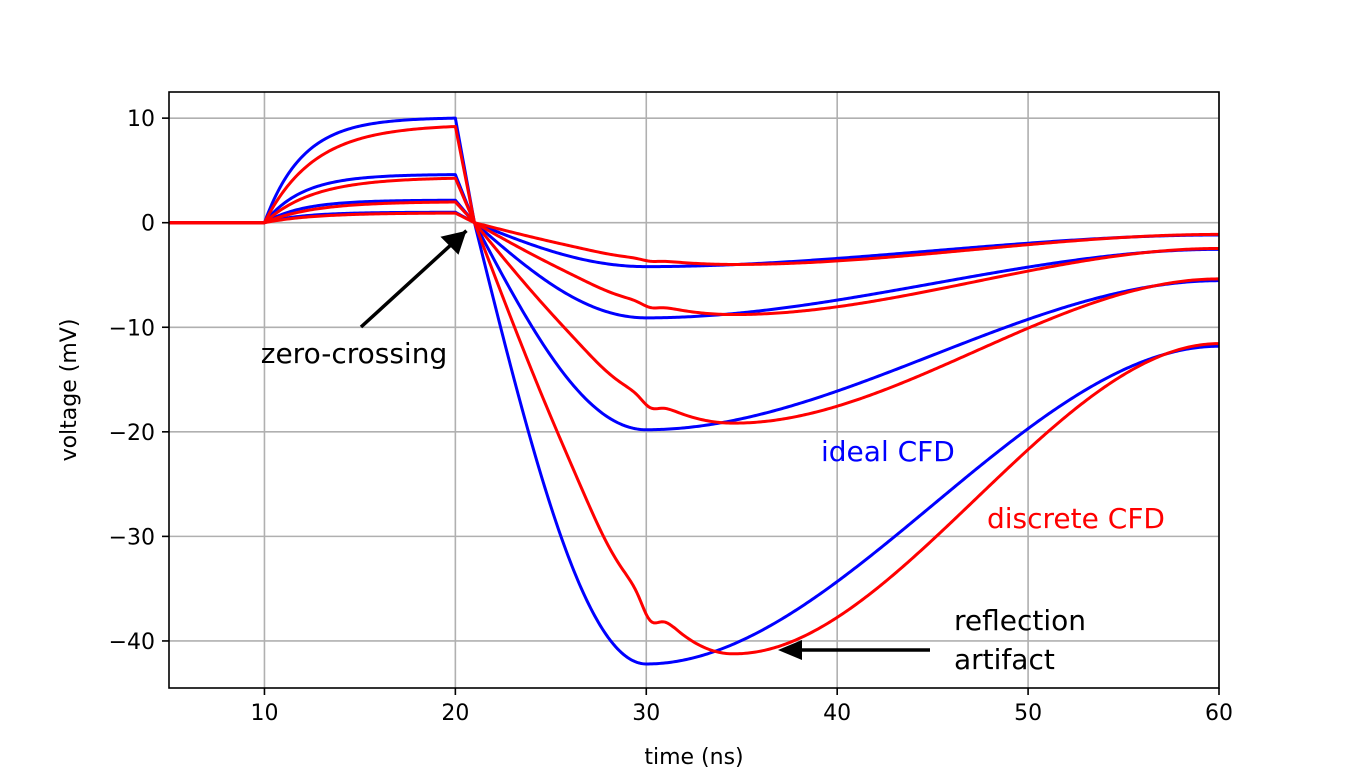 The width and height of the screenshot is (1355, 774). What do you see at coordinates (141, 119) in the screenshot?
I see `y-tick-label: 10` at bounding box center [141, 119].